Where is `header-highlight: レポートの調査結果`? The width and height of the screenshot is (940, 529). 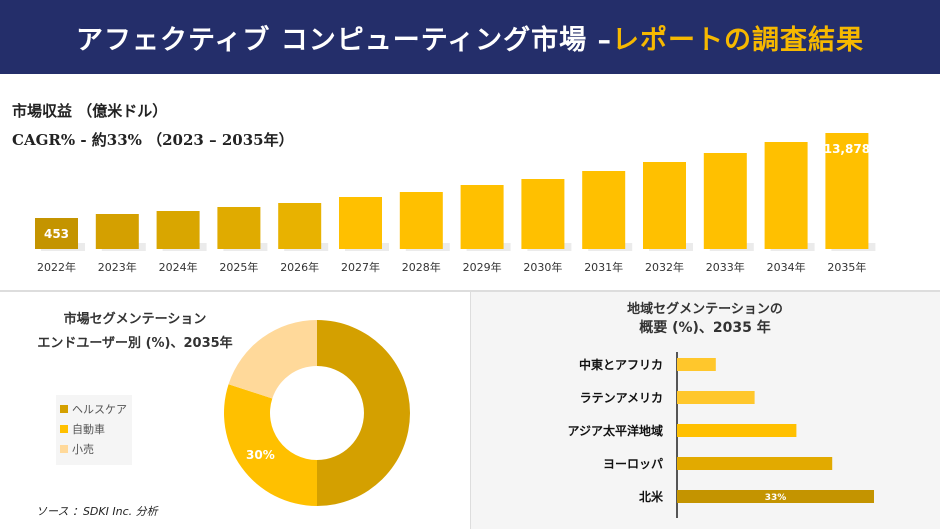 header-highlight: レポートの調査結果 is located at coordinates (738, 40).